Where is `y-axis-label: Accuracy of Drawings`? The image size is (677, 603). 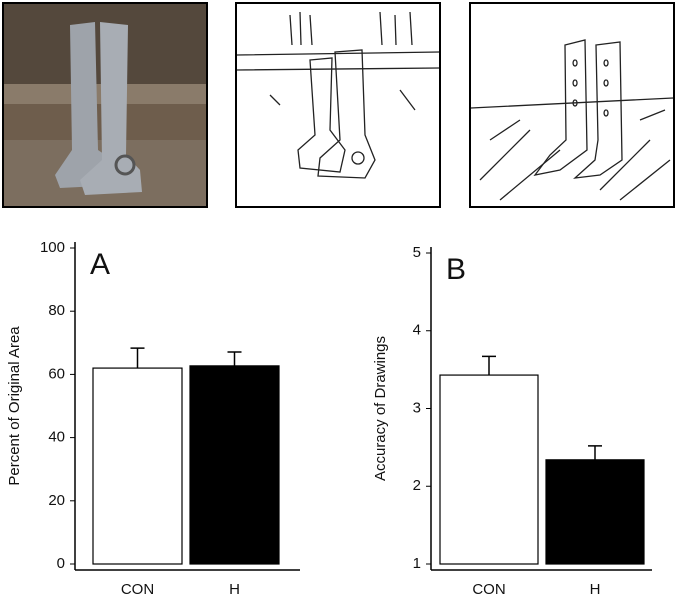 y-axis-label: Accuracy of Drawings is located at coordinates (380, 408).